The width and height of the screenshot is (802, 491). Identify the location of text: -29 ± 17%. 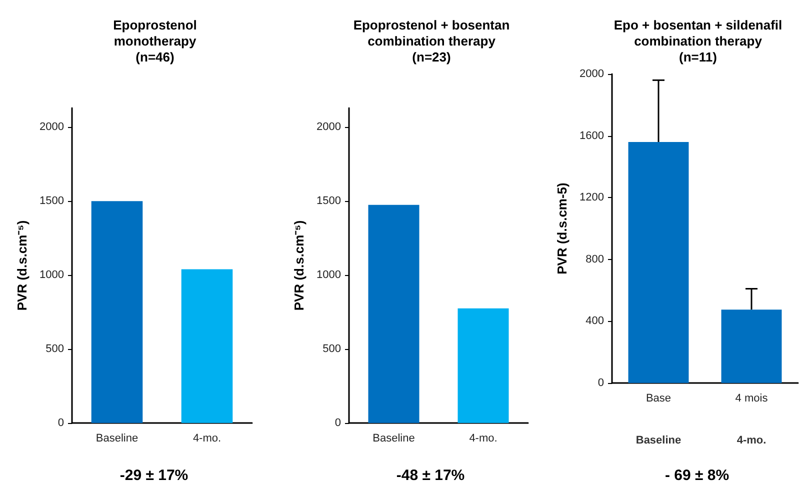
(154, 475).